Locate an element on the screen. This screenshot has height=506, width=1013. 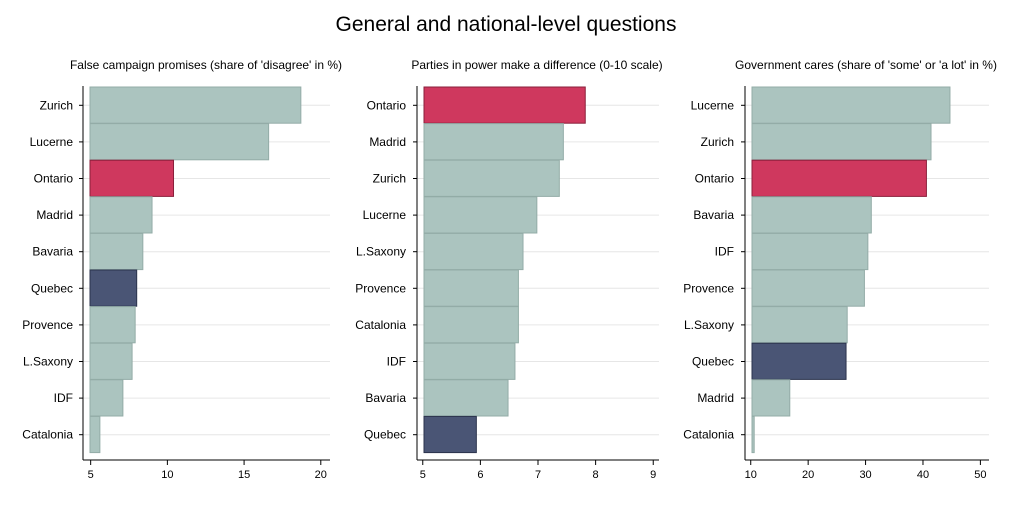
x-tick-label: 30 is located at coordinates (865, 475).